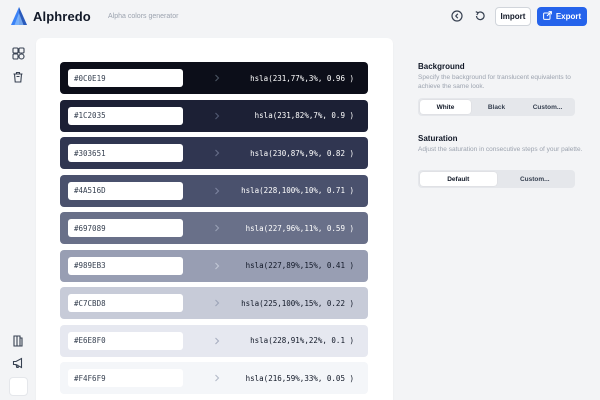  I want to click on megaphone-icon, so click(18, 363).